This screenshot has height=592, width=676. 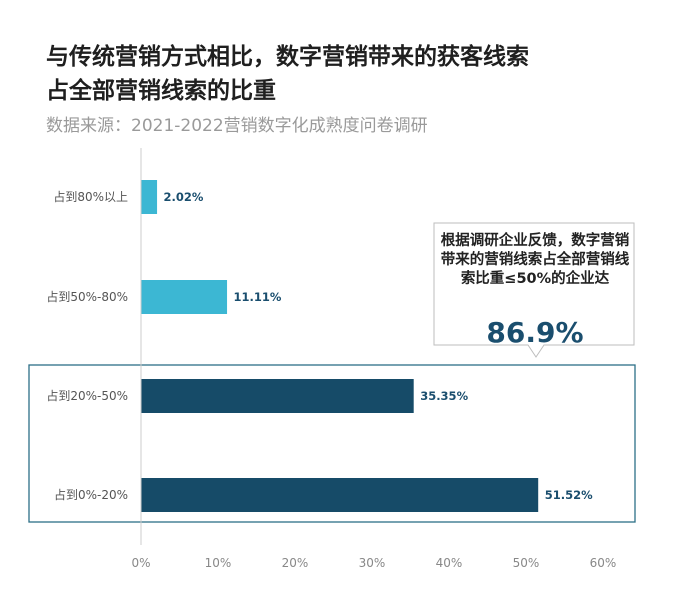 What do you see at coordinates (184, 197) in the screenshot?
I see `value-label: 2.02%` at bounding box center [184, 197].